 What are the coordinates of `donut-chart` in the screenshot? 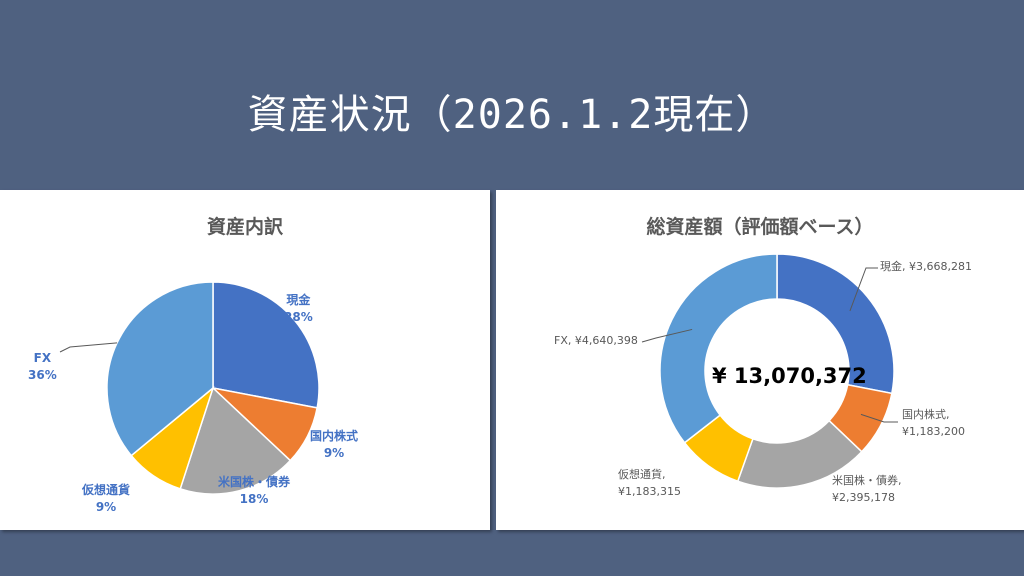 It's located at (769, 371).